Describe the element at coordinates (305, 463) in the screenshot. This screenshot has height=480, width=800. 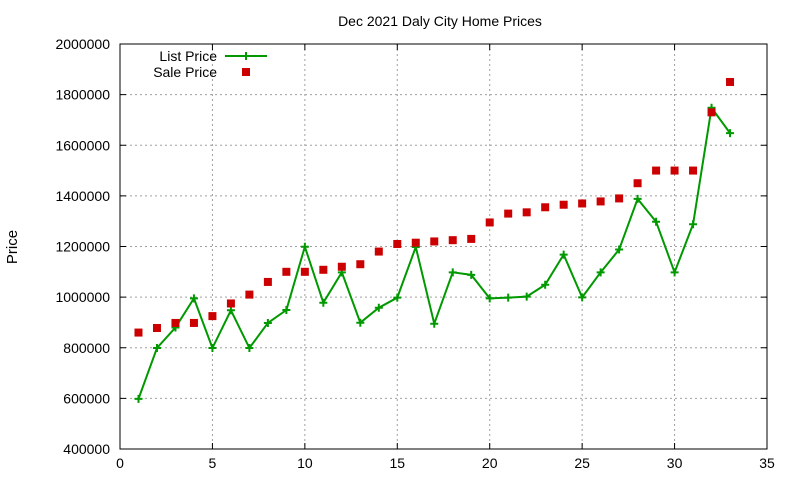
I see `x-tick-label: 10` at that location.